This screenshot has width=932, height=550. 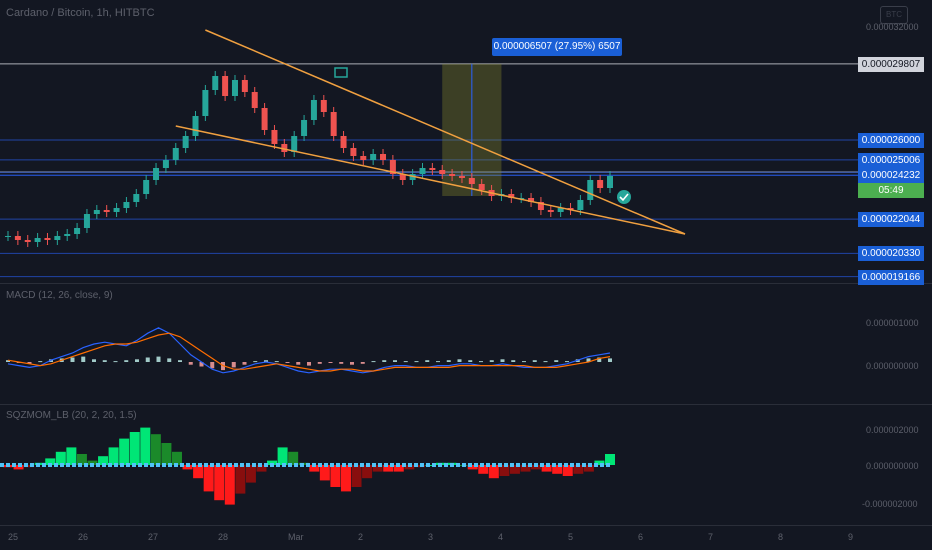 What do you see at coordinates (641, 537) in the screenshot?
I see `x-tick-9: 6` at bounding box center [641, 537].